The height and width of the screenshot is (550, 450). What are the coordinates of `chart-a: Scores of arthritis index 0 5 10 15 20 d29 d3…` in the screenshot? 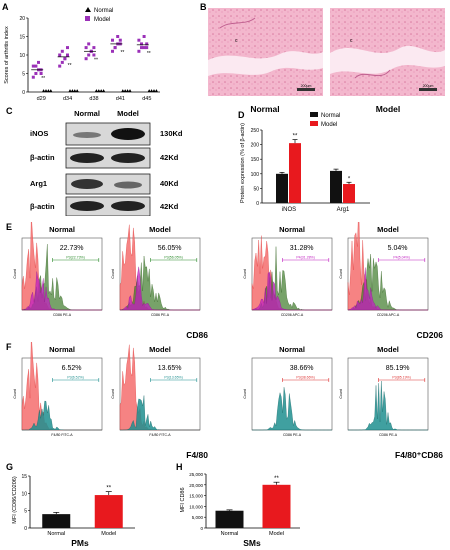 It's located at (82, 54).